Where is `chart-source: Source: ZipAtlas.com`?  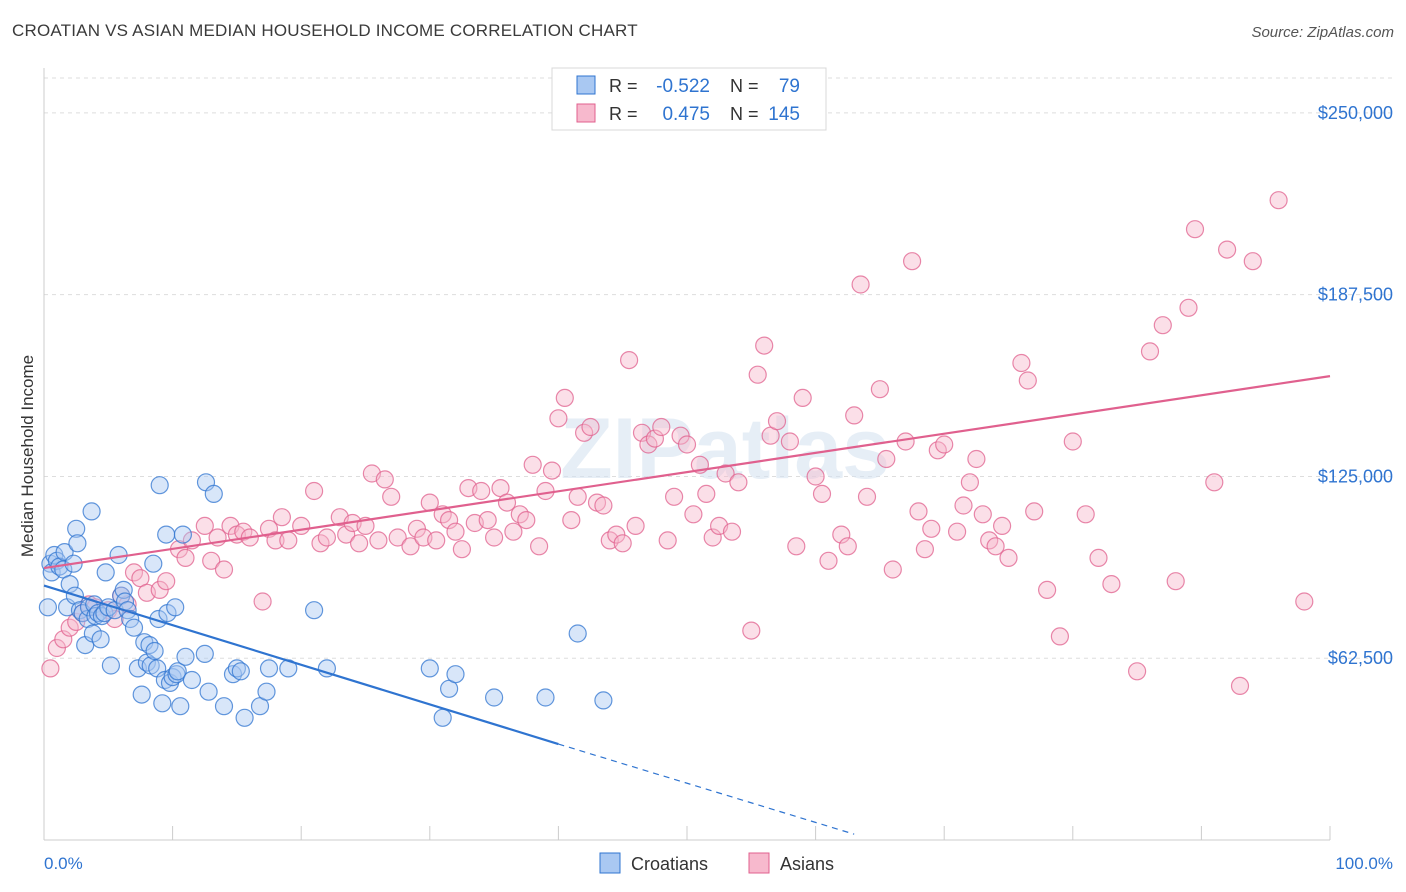
chart-source: Source: ZipAtlas.com is located at coordinates (1322, 32).